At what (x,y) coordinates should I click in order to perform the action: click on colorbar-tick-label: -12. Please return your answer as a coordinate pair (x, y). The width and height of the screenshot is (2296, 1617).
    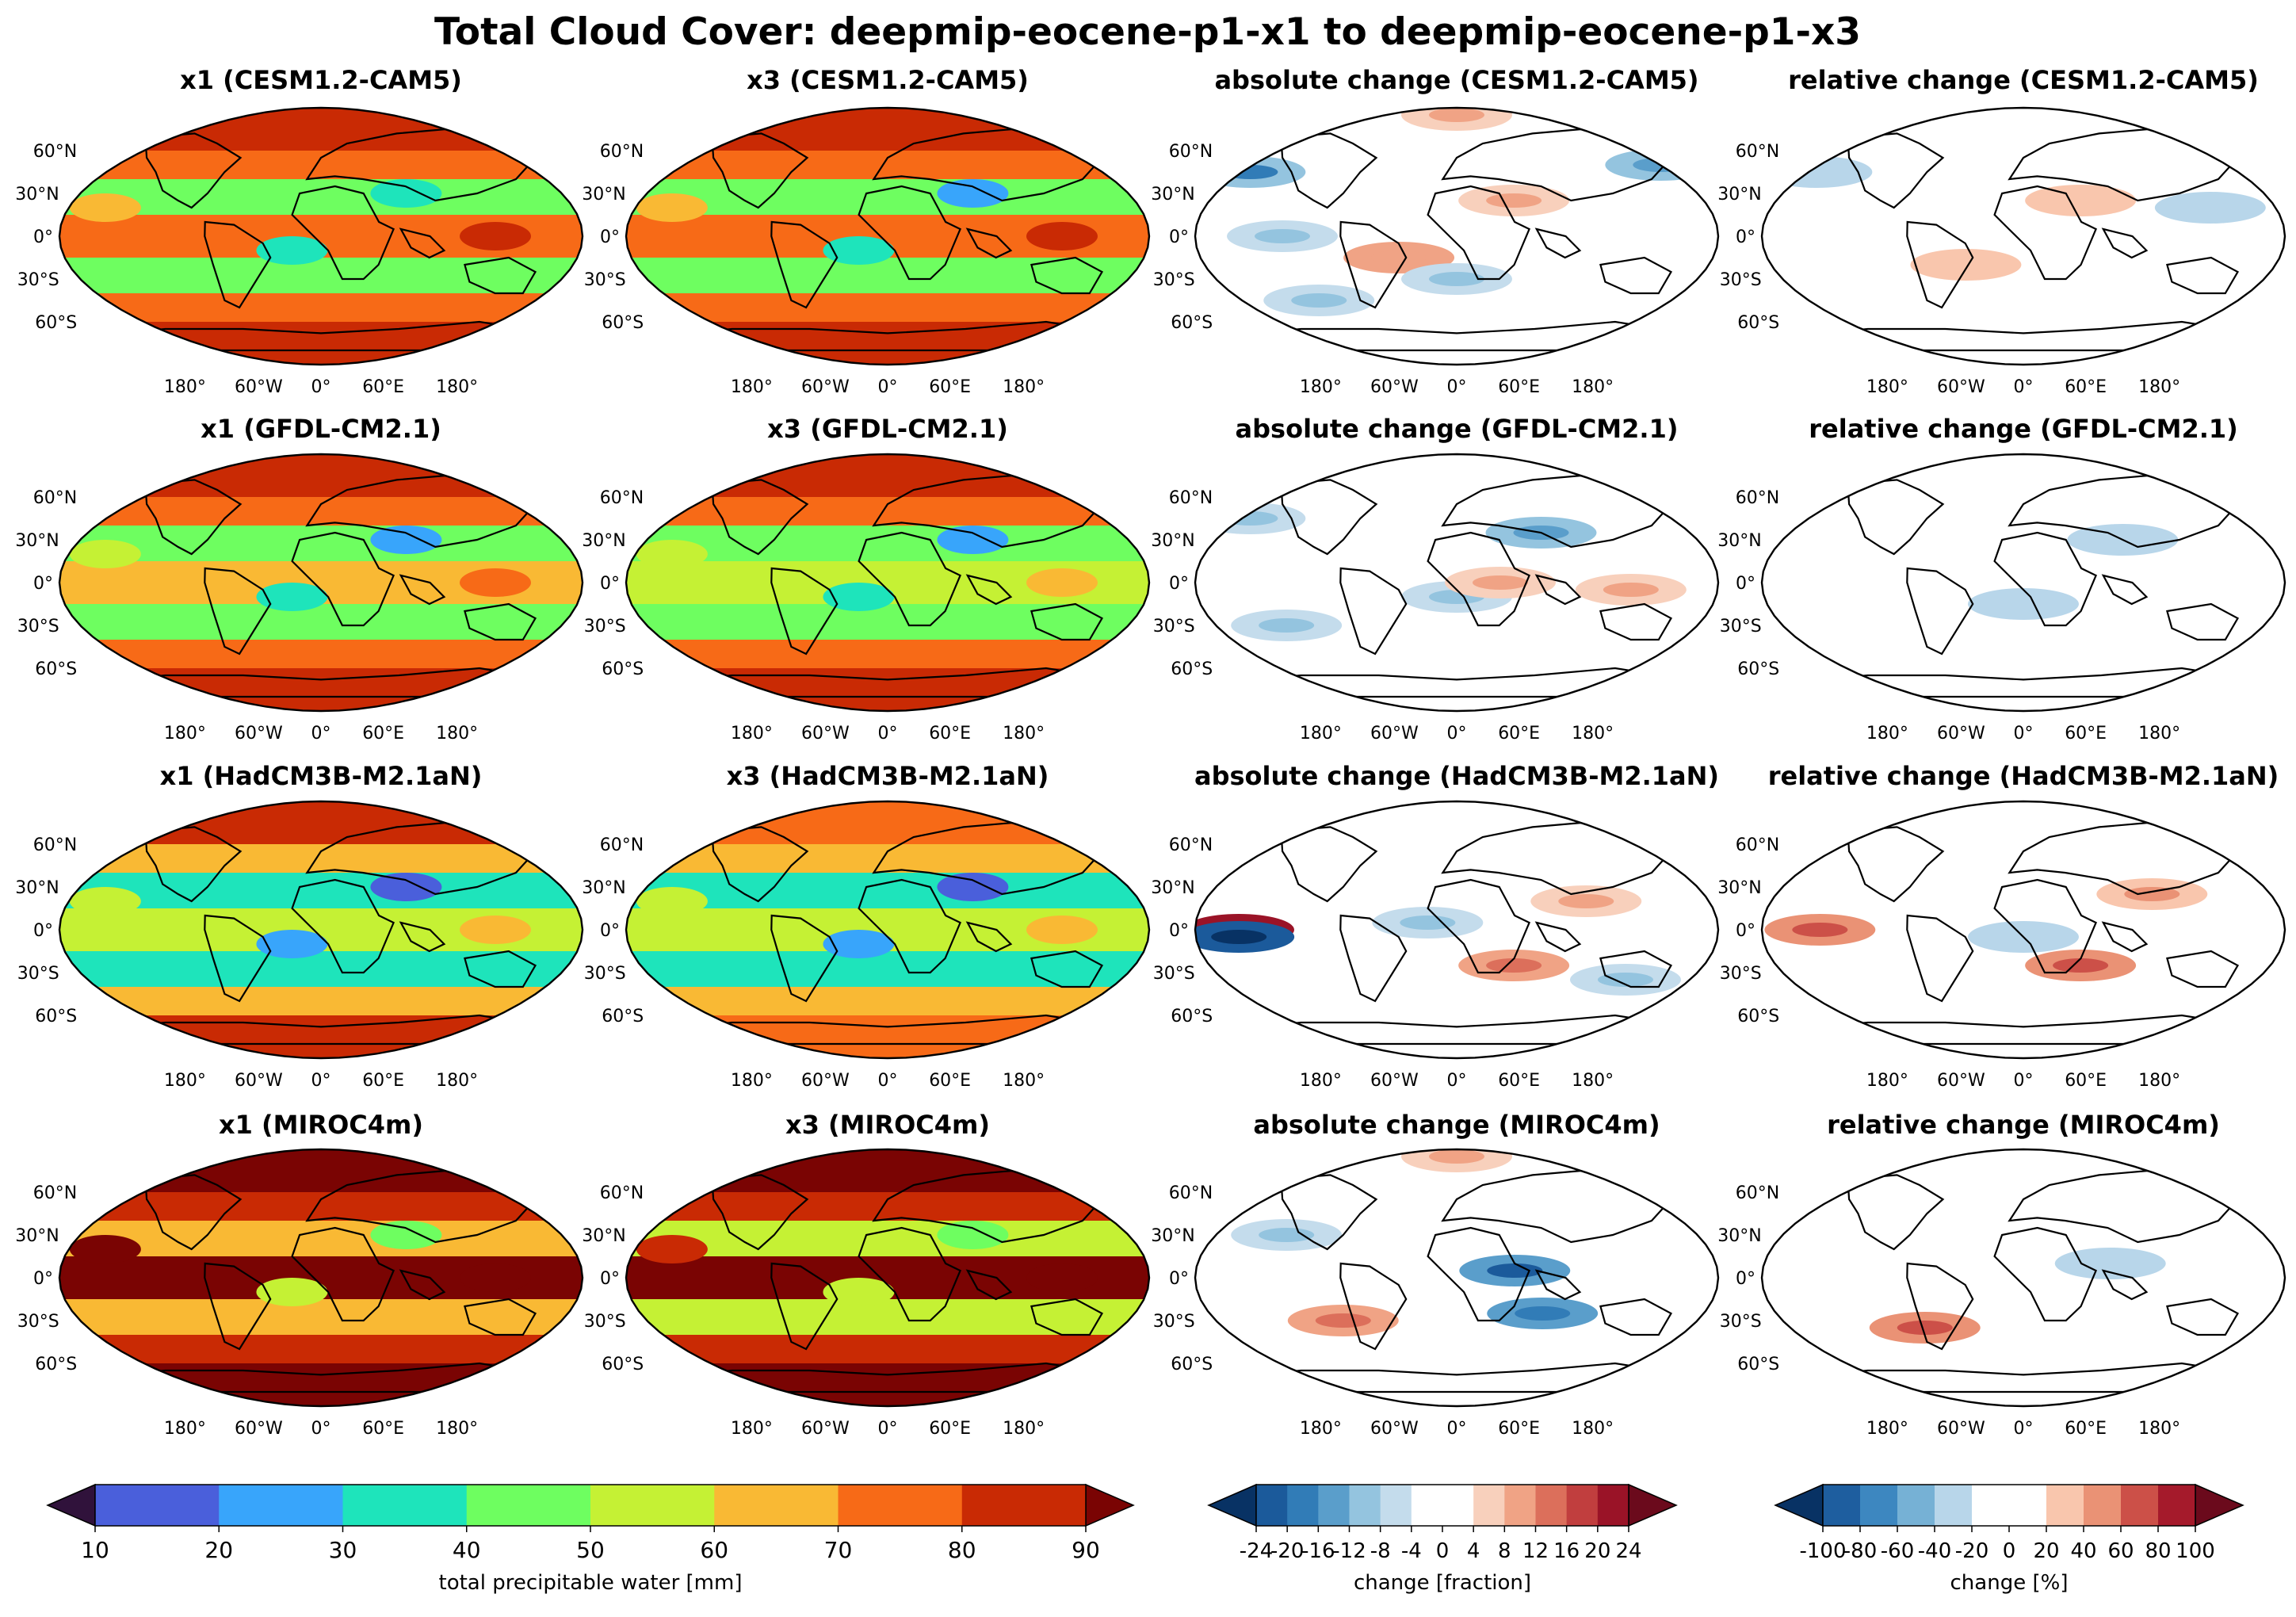
    Looking at the image, I should click on (1349, 1551).